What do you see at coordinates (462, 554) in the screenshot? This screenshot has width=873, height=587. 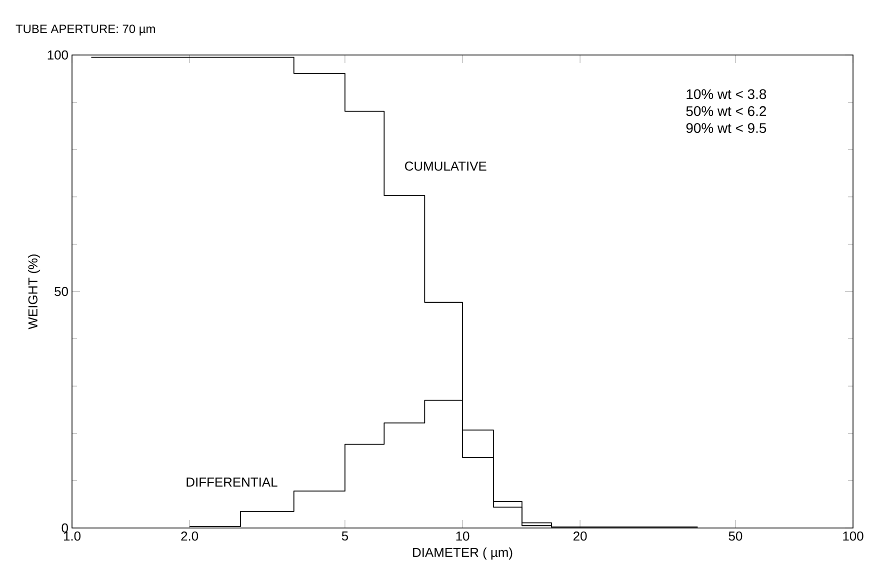 I see `x-axis-title: DIAMETER ( µm)` at bounding box center [462, 554].